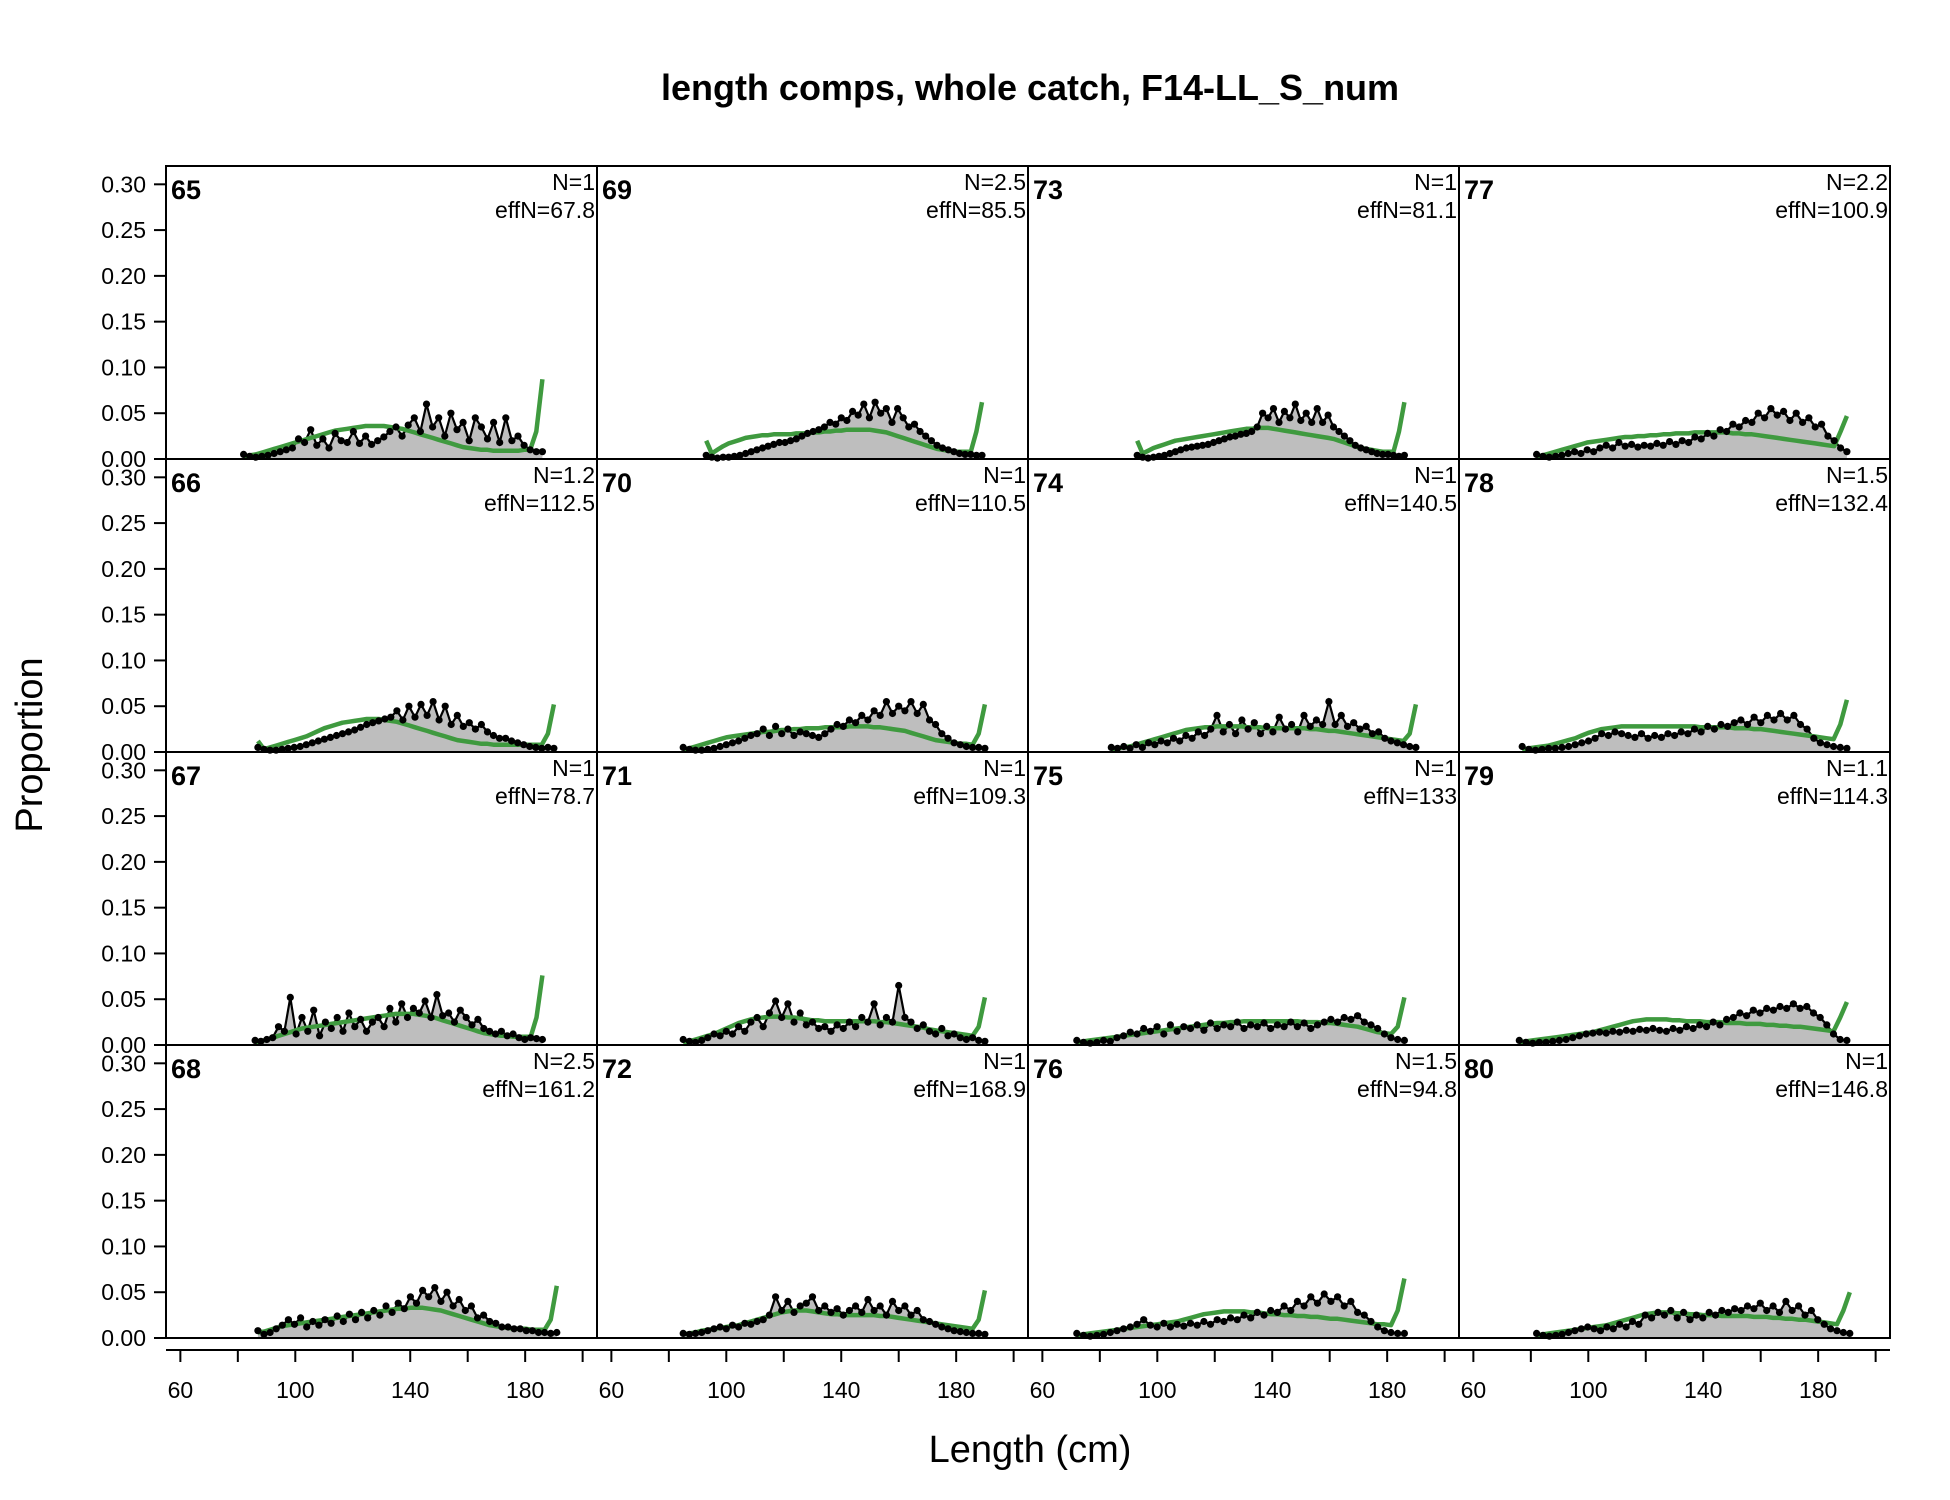 The width and height of the screenshot is (1950, 1500). What do you see at coordinates (1479, 190) in the screenshot?
I see `panel-year-label: 77` at bounding box center [1479, 190].